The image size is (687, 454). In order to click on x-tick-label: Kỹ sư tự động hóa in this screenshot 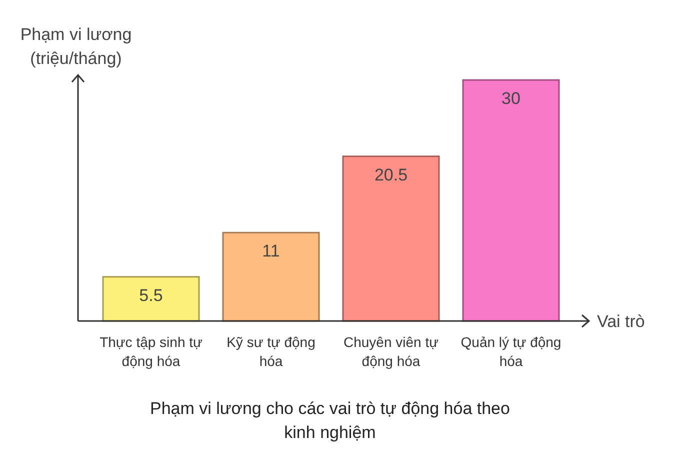, I will do `click(271, 351)`.